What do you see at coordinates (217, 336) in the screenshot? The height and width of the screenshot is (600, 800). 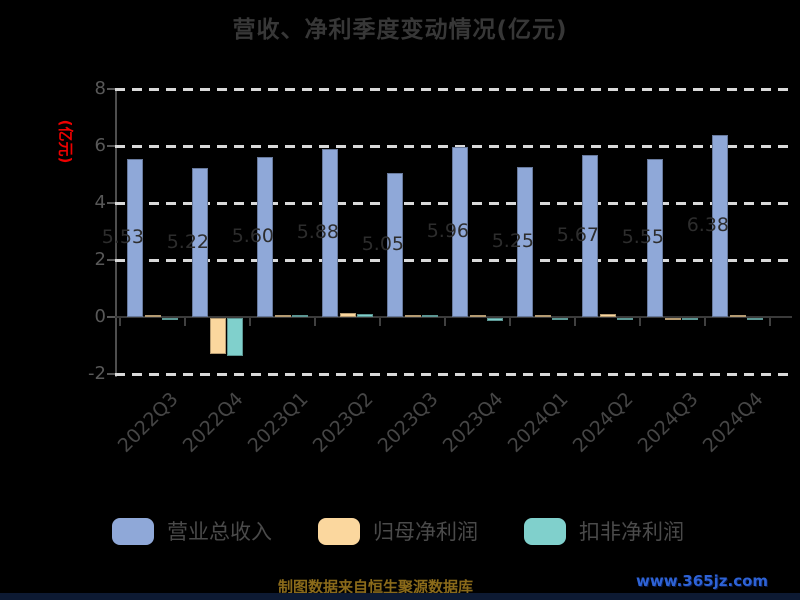 I see `bar-归母净利润-2022Q4` at bounding box center [217, 336].